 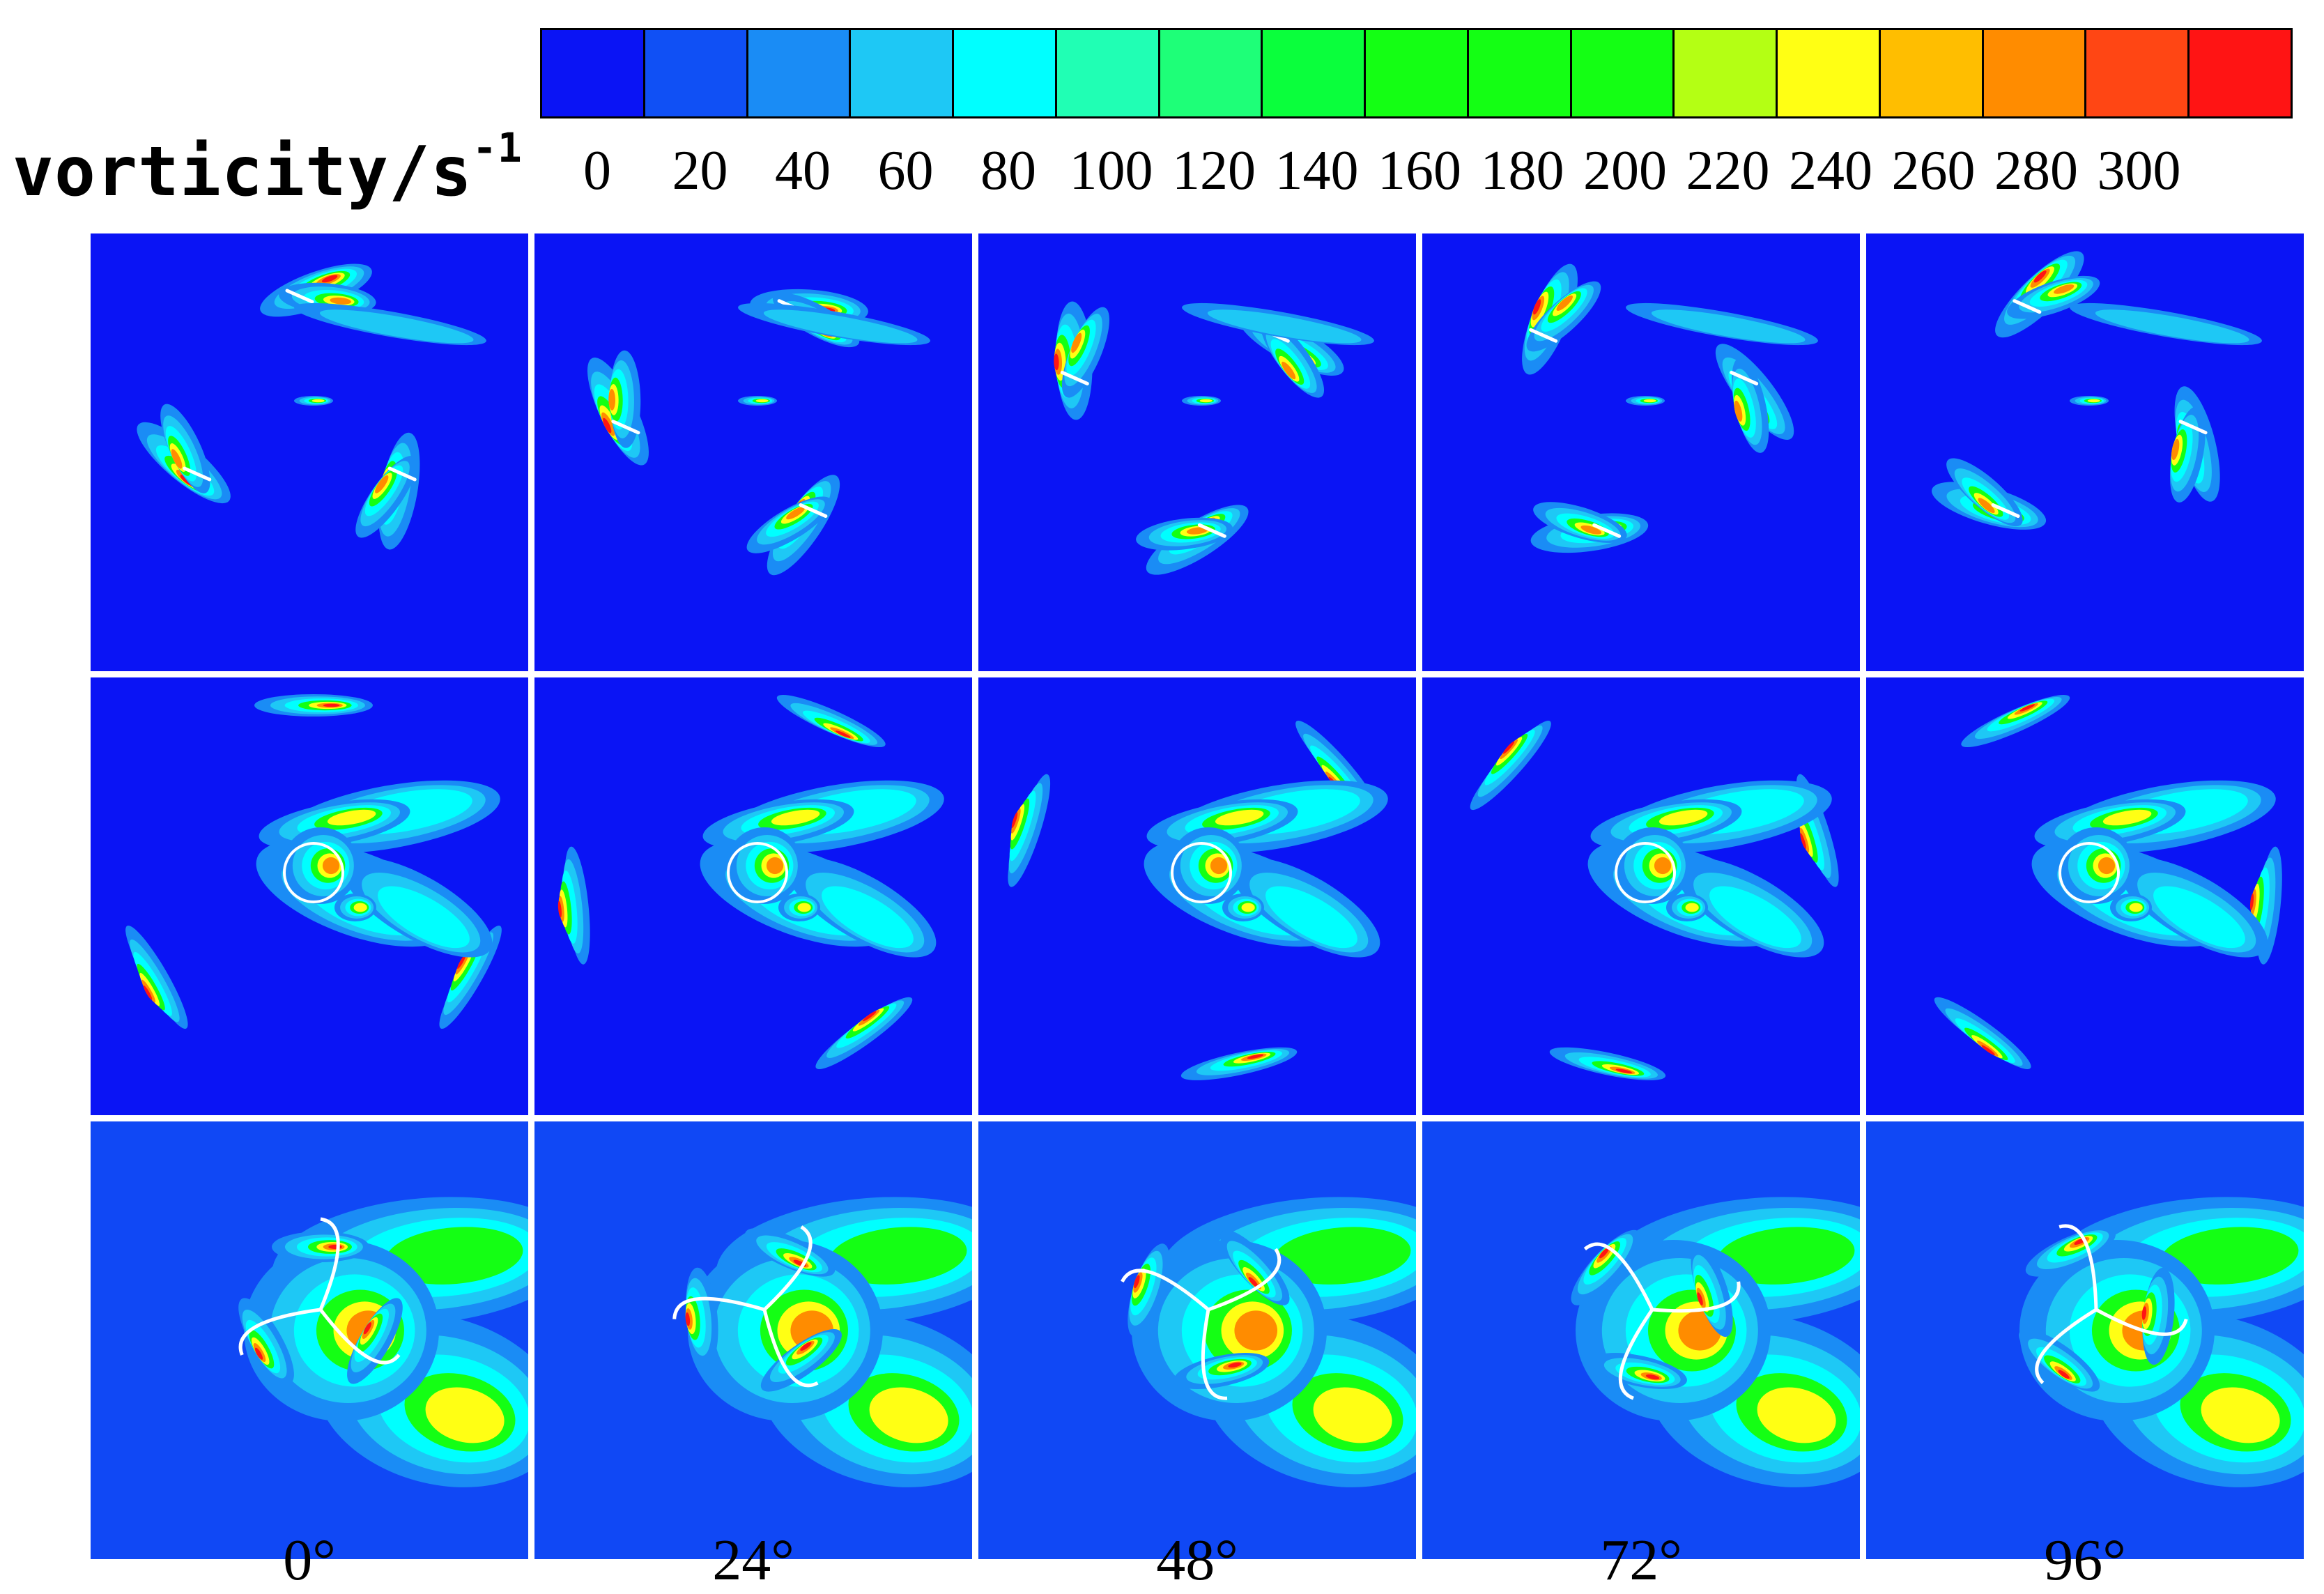 What do you see at coordinates (2085, 1560) in the screenshot?
I see `angle-label: 96°` at bounding box center [2085, 1560].